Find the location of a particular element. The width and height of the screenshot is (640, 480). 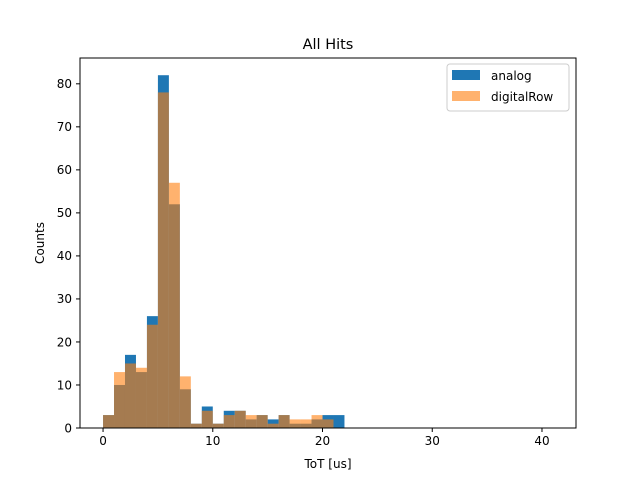

y-axis-label: Counts is located at coordinates (40, 243).